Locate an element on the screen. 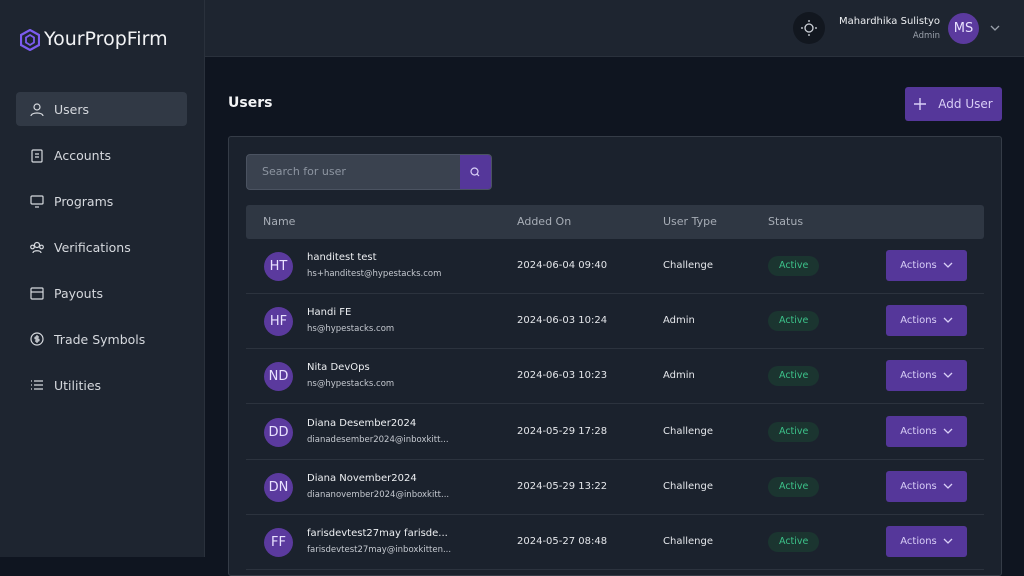 The height and width of the screenshot is (576, 1024). nav-label: Accounts is located at coordinates (82, 155).